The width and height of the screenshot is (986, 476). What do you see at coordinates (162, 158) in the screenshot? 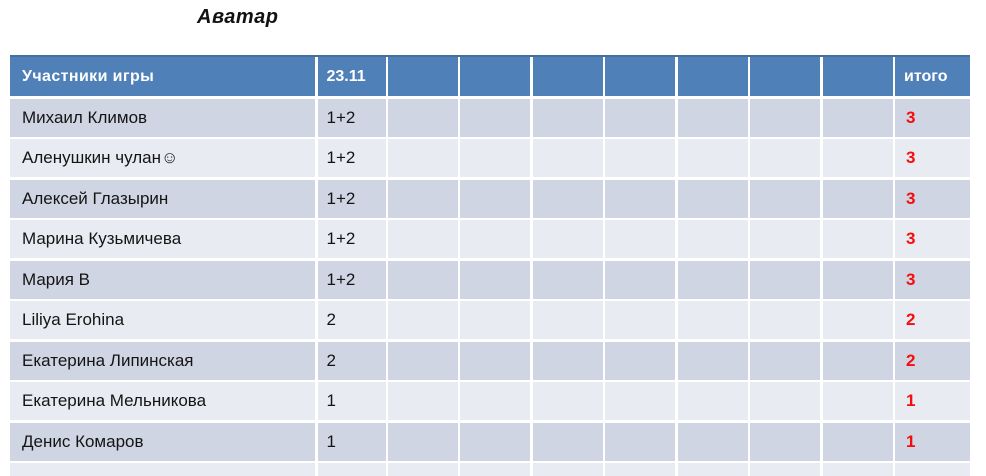
I see `participant-name: Аленушкин чулан☺` at bounding box center [162, 158].